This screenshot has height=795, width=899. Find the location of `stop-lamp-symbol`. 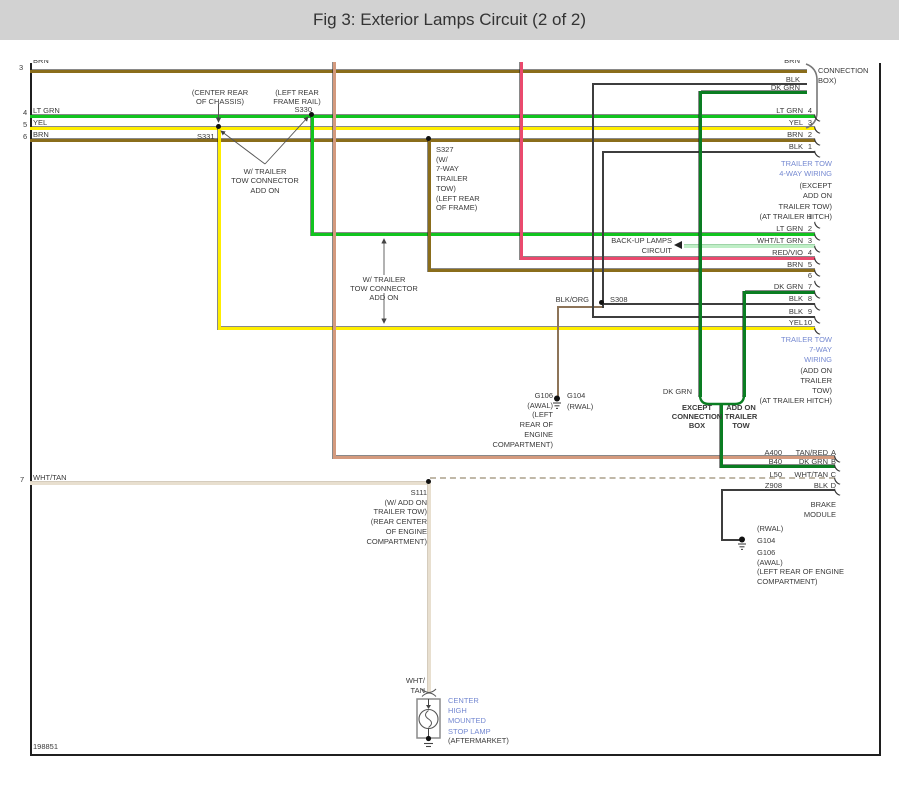

stop-lamp-symbol is located at coordinates (428, 723).